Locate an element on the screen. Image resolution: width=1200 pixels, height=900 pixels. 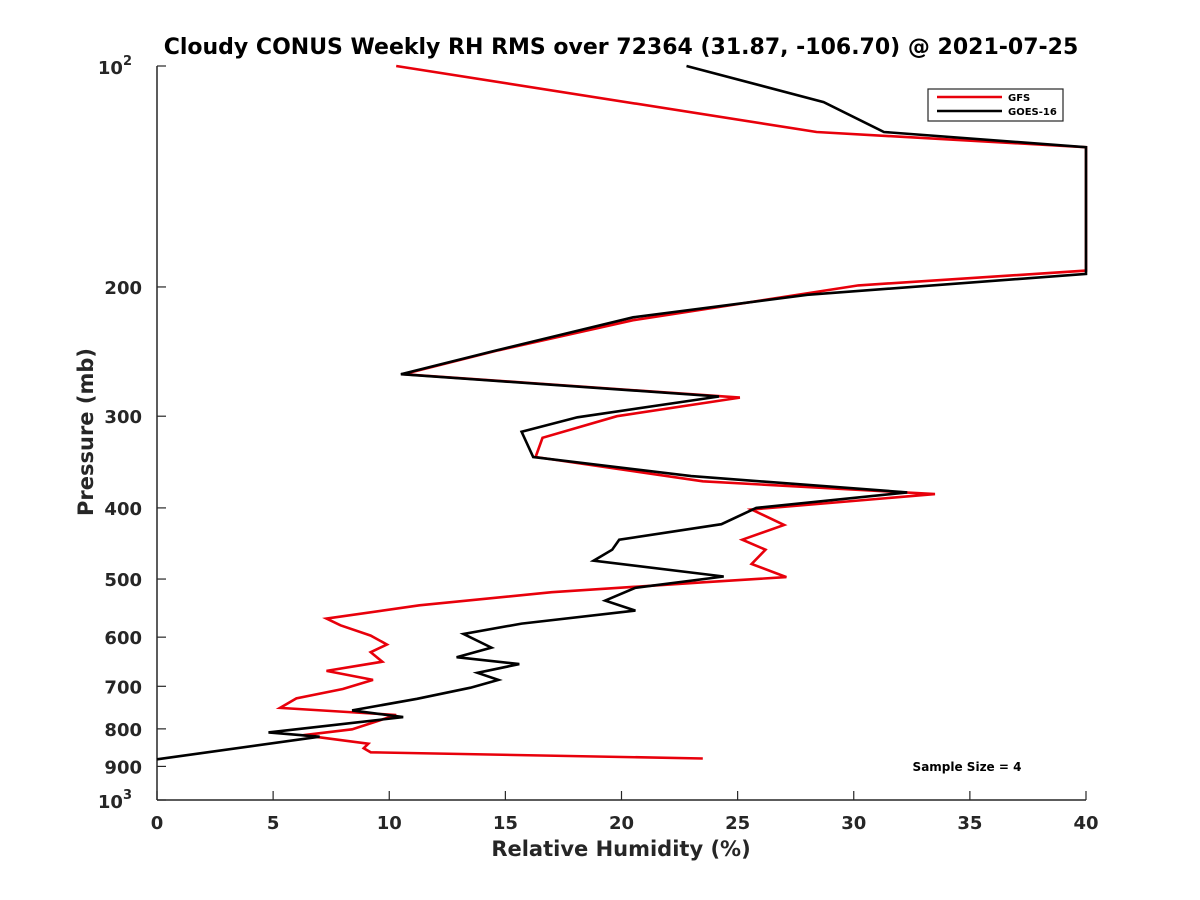
x-tick-label: 15 is located at coordinates (505, 823).